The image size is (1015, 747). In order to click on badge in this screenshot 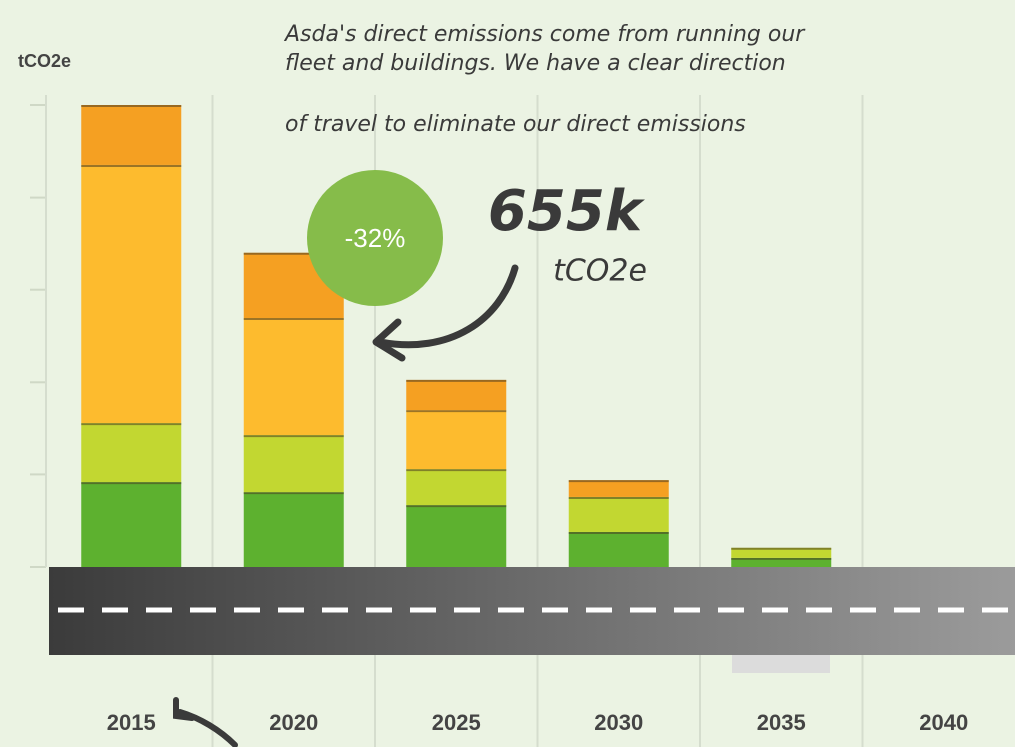, I will do `click(375, 238)`.